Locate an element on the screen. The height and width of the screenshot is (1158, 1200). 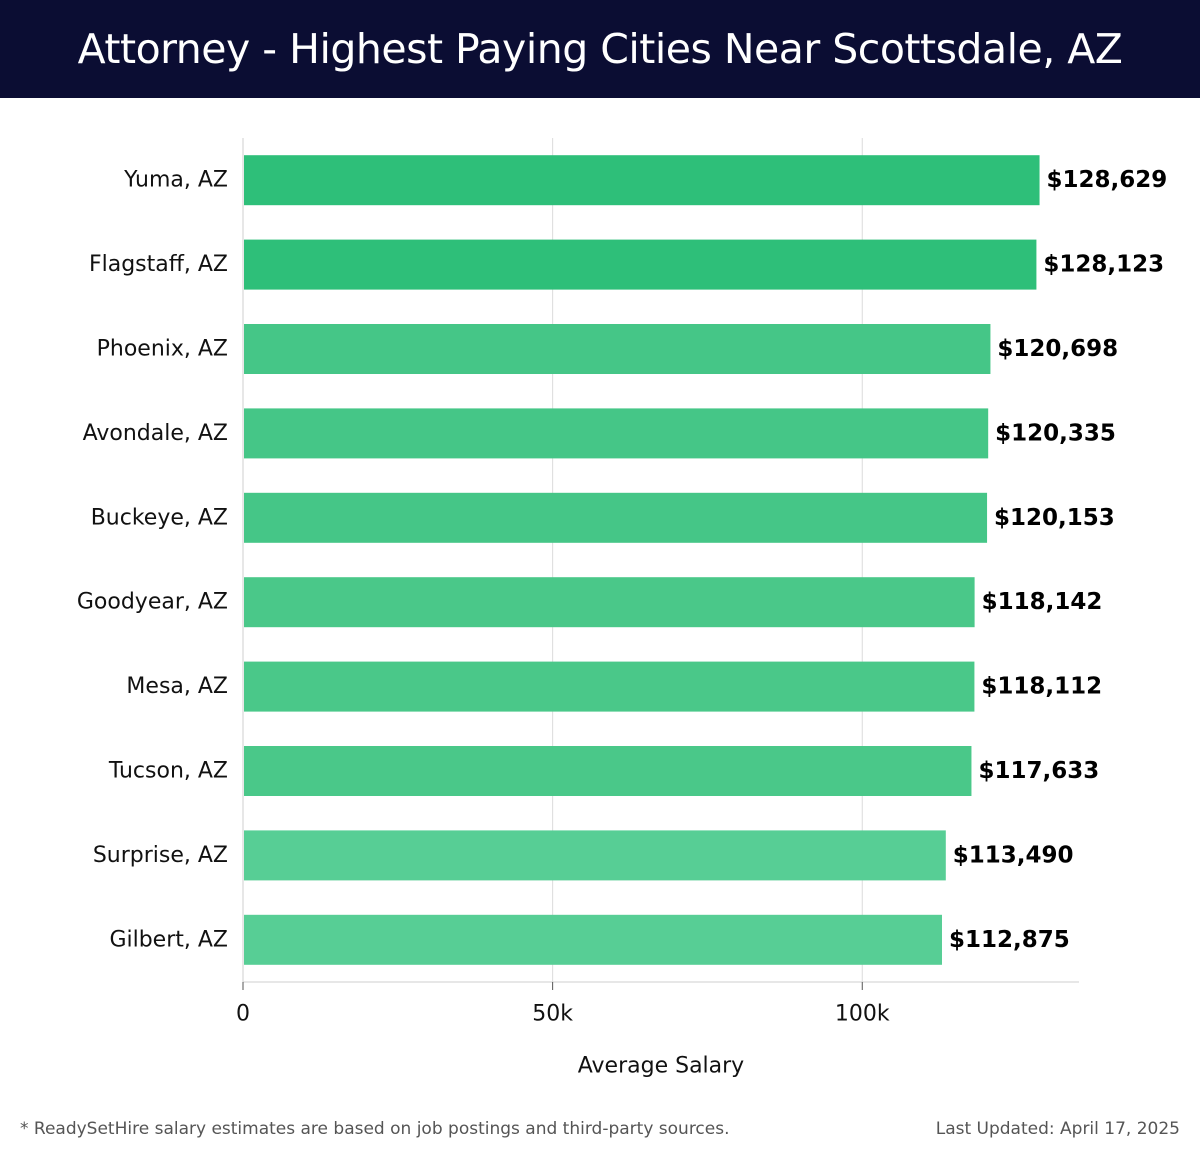
category-label-9: Gilbert, AZ is located at coordinates (168, 939).